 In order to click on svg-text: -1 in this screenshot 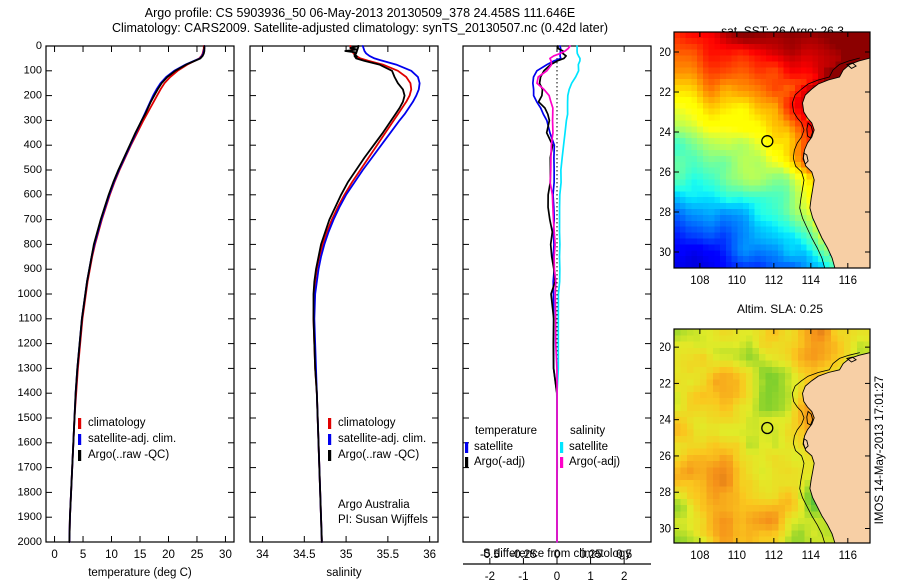, I will do `click(523, 575)`.